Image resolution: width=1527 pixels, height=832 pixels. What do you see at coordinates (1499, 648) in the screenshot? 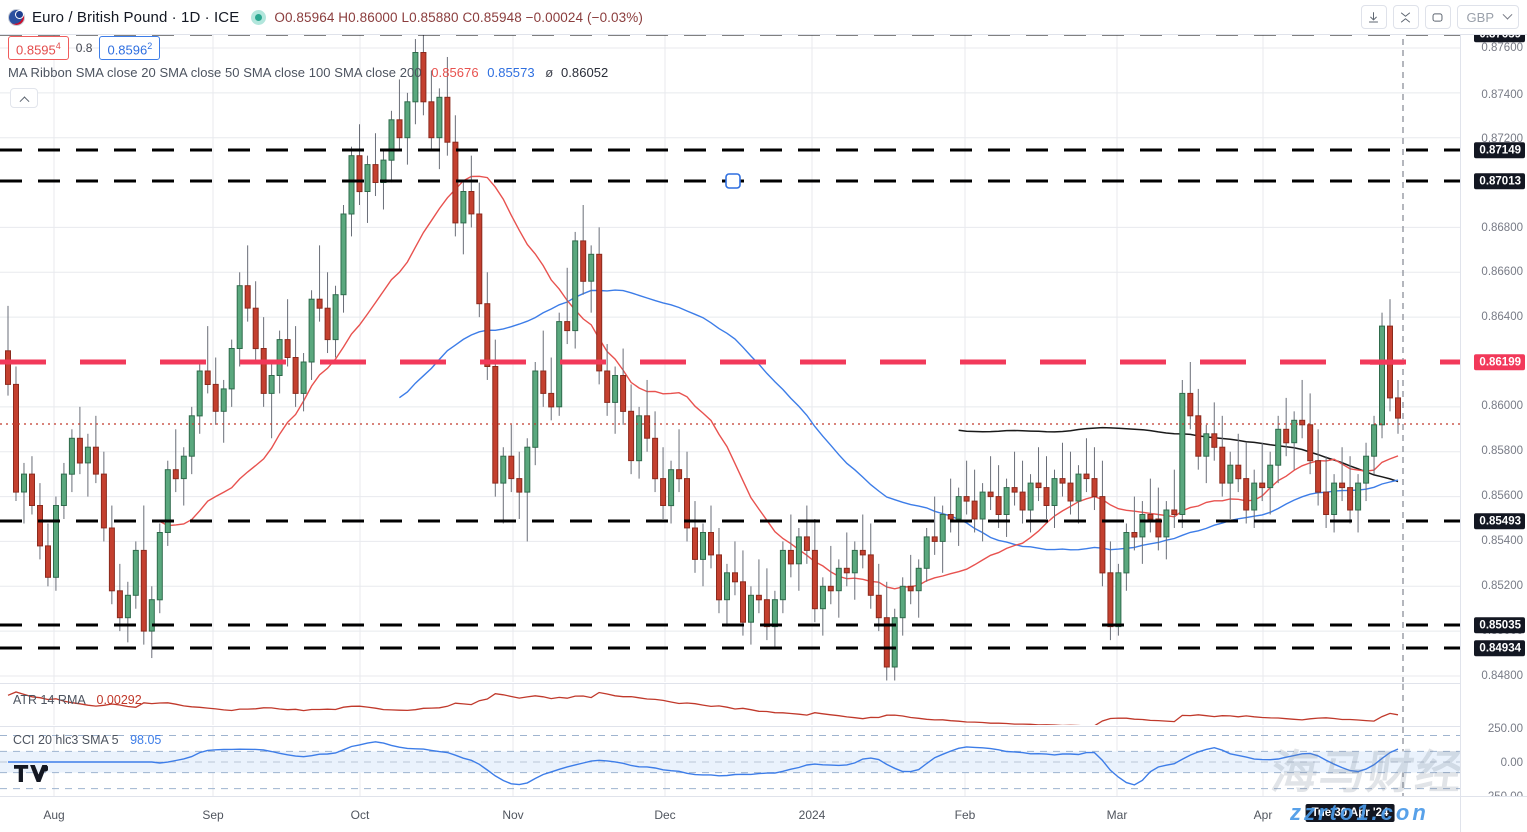
I see `price-level-badge: 0.84934` at bounding box center [1499, 648].